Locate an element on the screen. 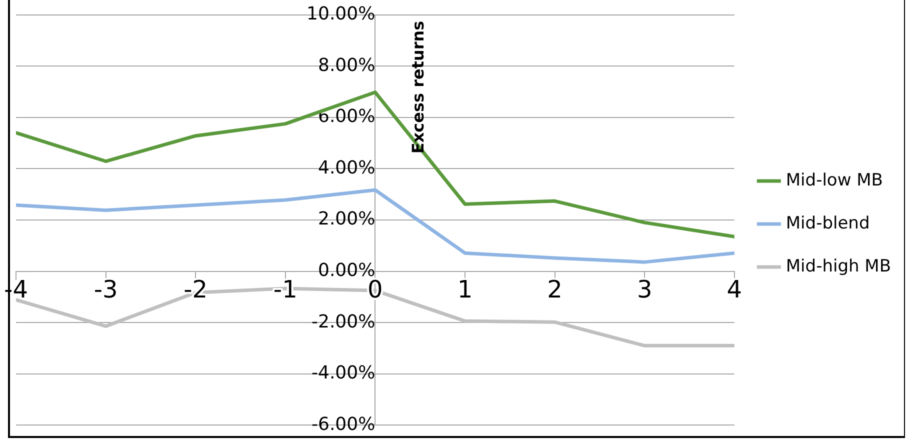  x-tick-label: -1 is located at coordinates (285, 290).